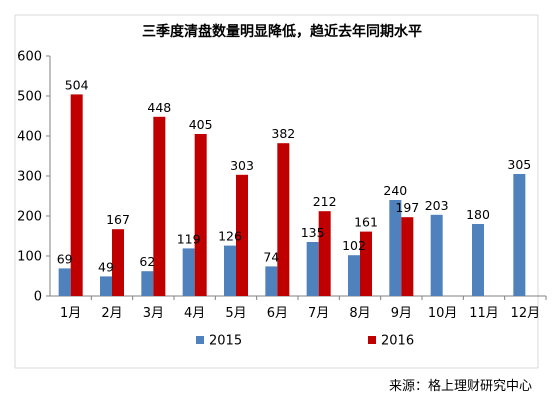 Image resolution: width=553 pixels, height=400 pixels. What do you see at coordinates (242, 165) in the screenshot?
I see `data-label-2016-5月: 303` at bounding box center [242, 165].